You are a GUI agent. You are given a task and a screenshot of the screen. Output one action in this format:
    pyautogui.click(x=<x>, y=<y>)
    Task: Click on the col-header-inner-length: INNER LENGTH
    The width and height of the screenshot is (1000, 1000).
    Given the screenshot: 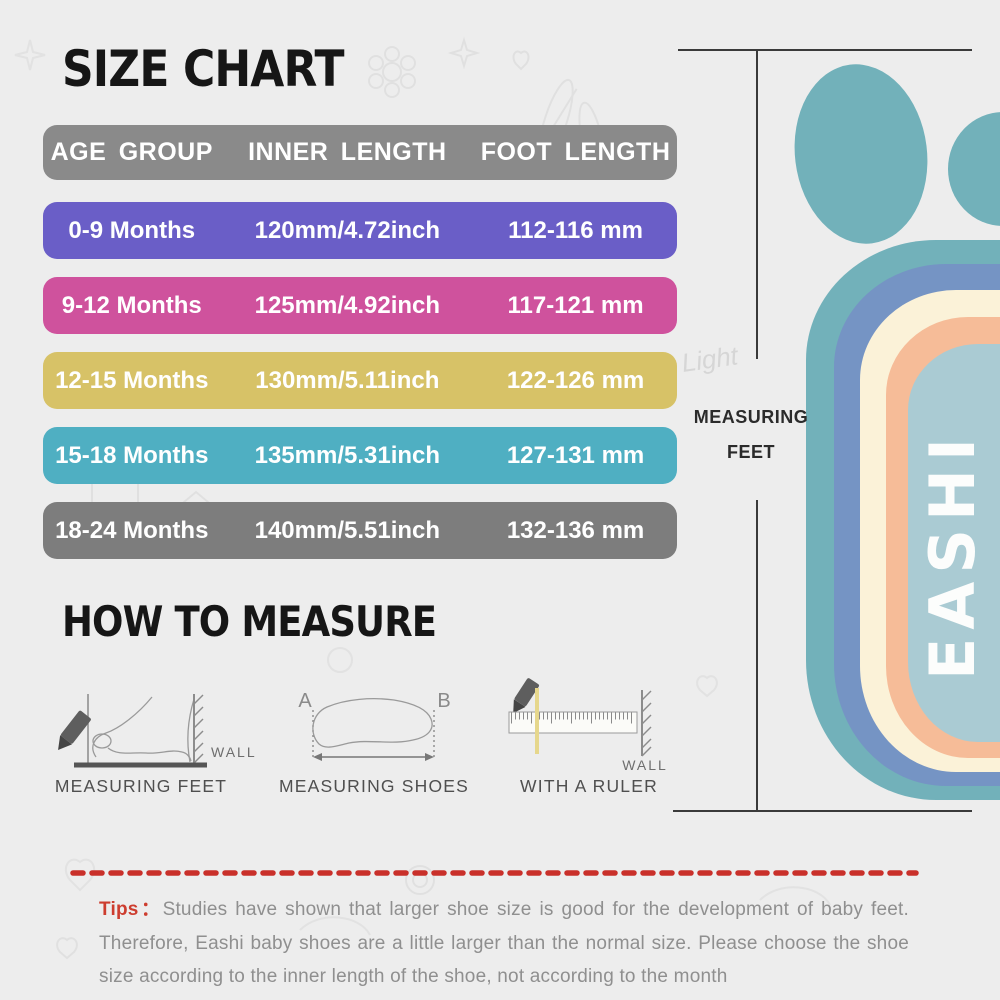 What is the action you would take?
    pyautogui.click(x=347, y=152)
    